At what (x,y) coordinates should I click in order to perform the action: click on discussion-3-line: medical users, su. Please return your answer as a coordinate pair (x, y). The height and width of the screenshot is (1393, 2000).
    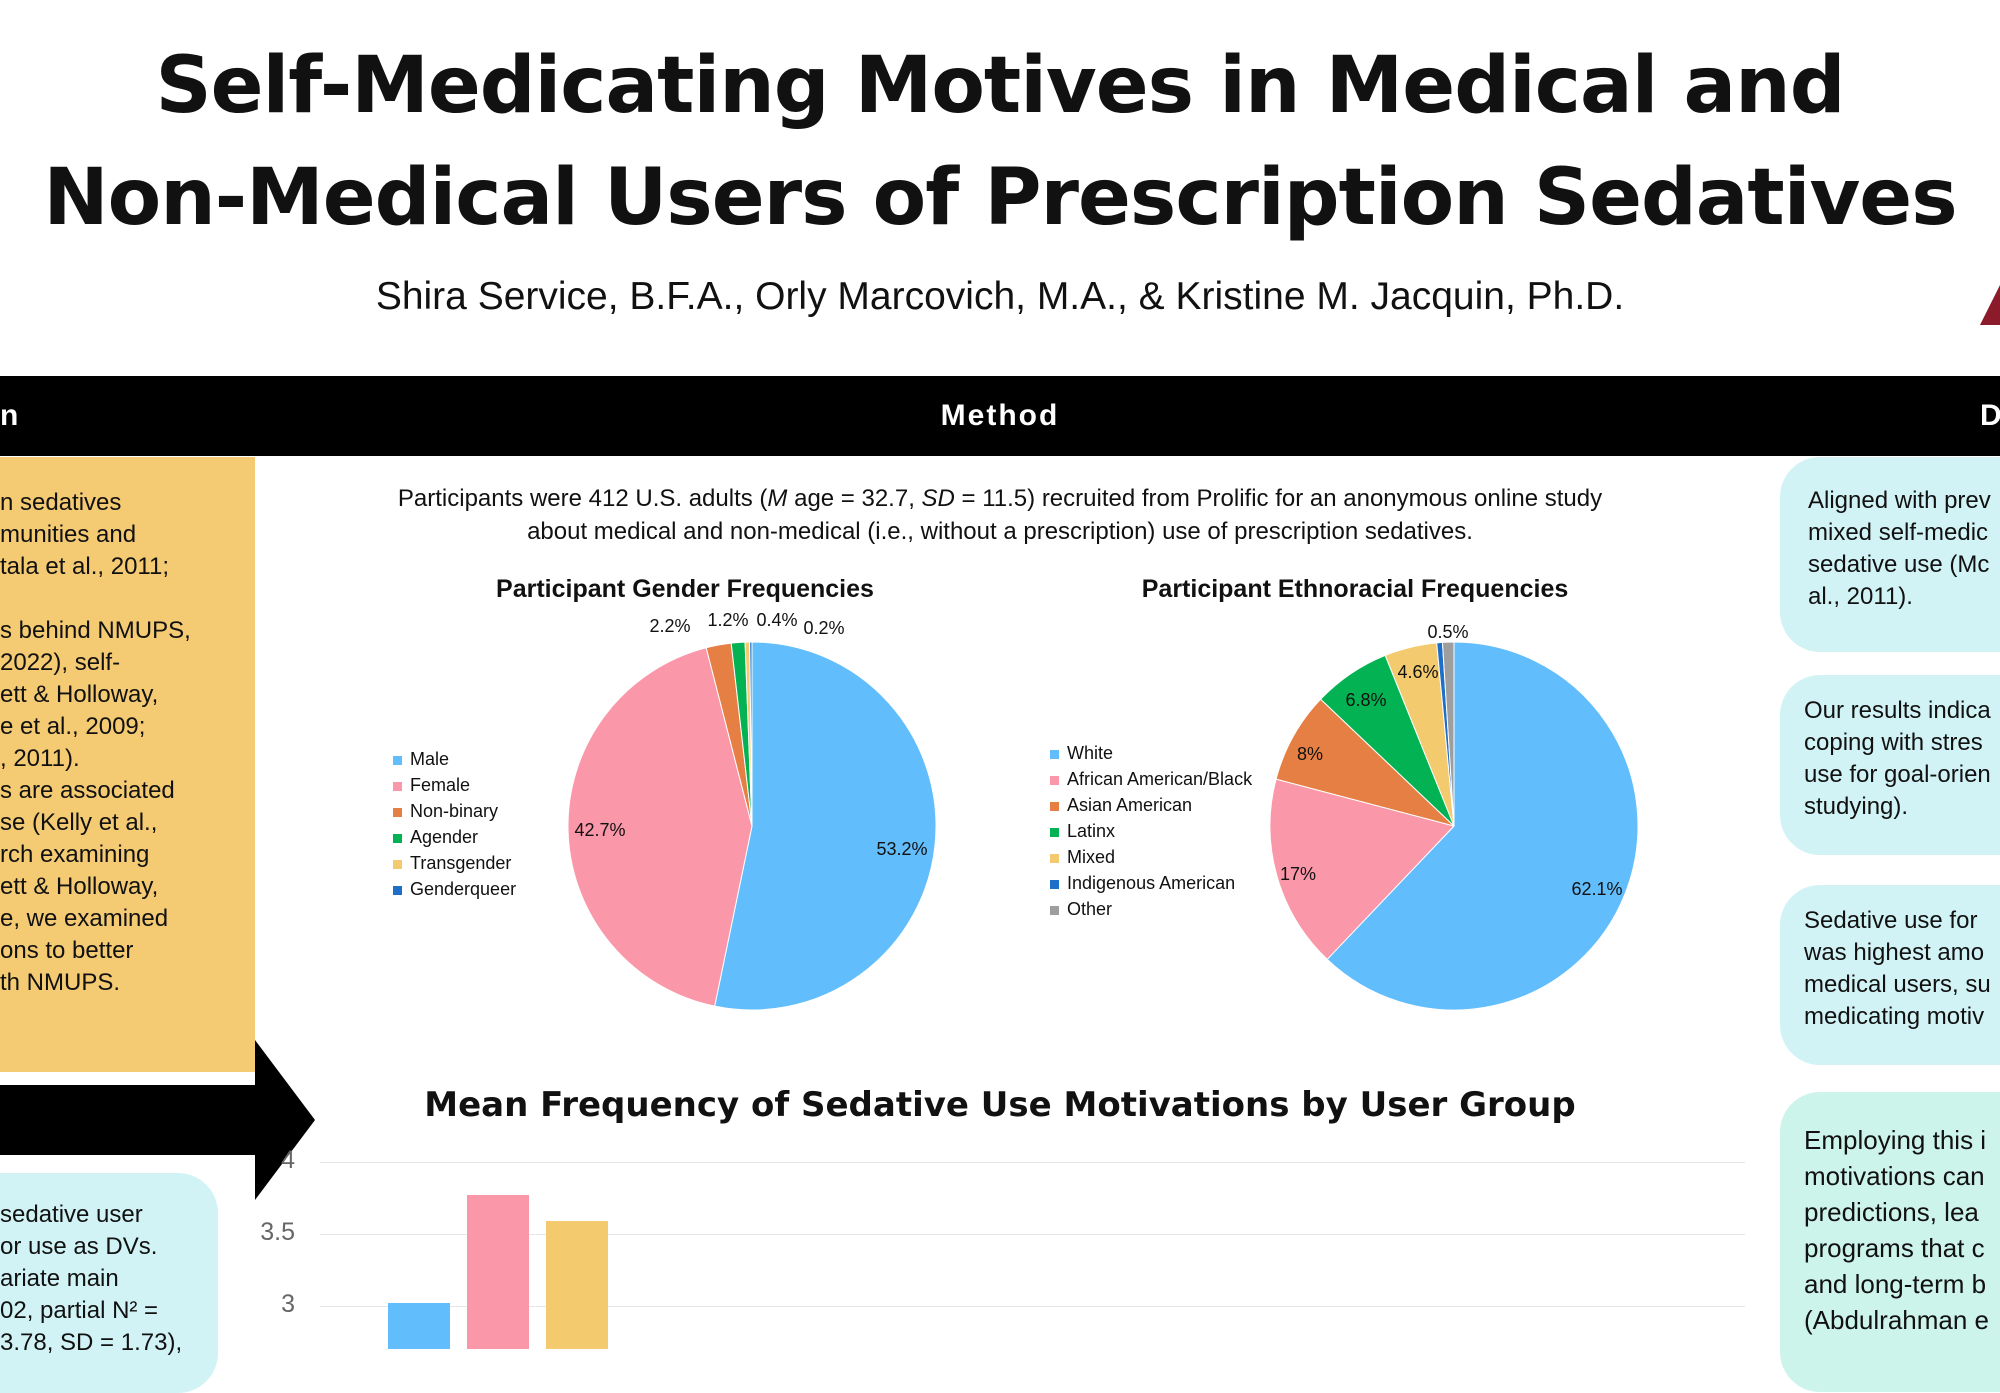
    Looking at the image, I should click on (1897, 984).